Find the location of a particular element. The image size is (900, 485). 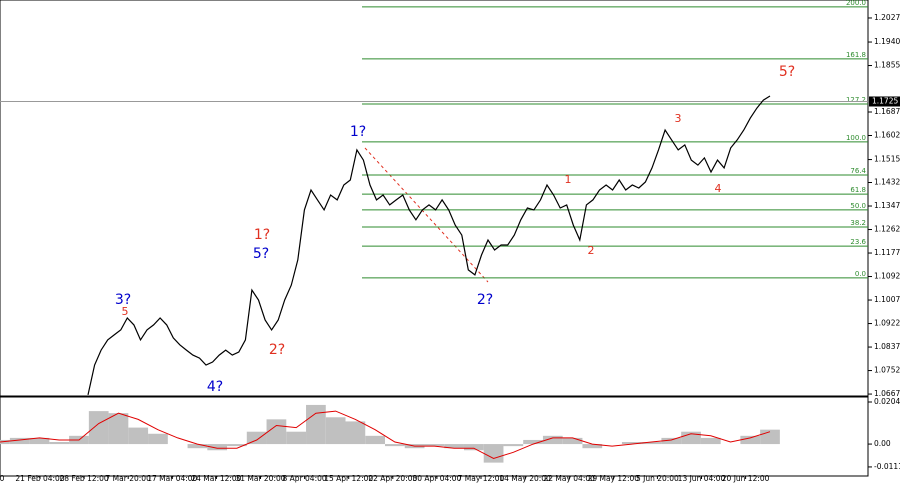

last-price-box is located at coordinates (884, 101).